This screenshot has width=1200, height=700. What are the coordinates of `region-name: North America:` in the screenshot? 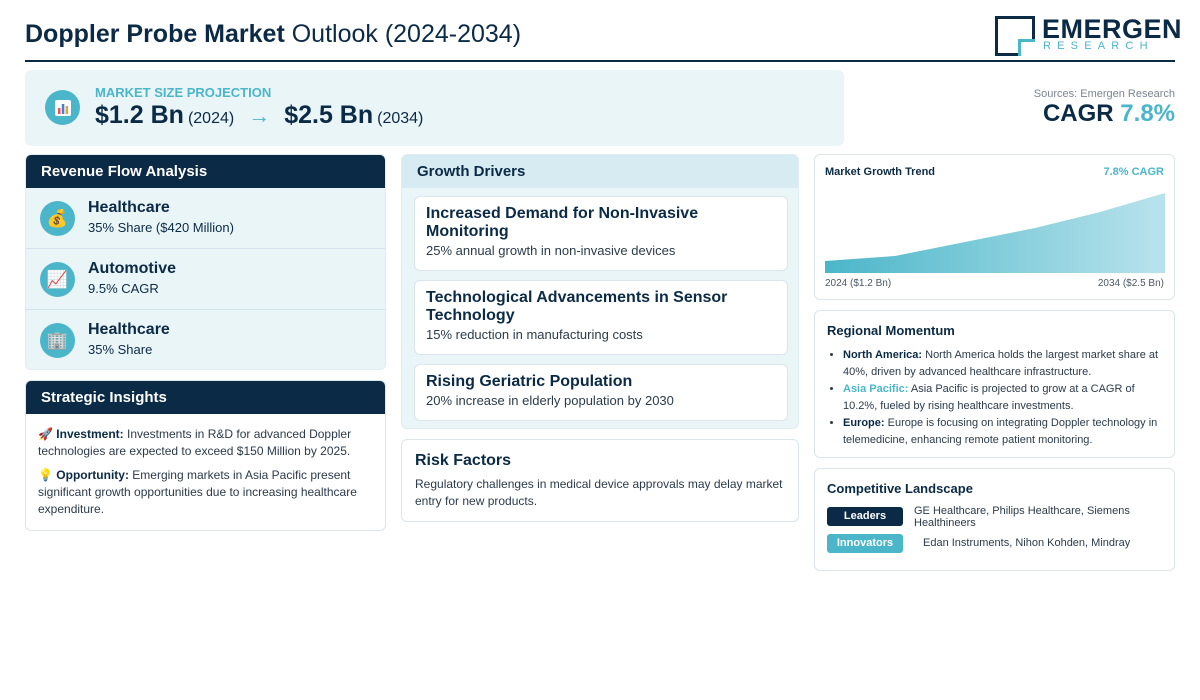 It's located at (883, 355).